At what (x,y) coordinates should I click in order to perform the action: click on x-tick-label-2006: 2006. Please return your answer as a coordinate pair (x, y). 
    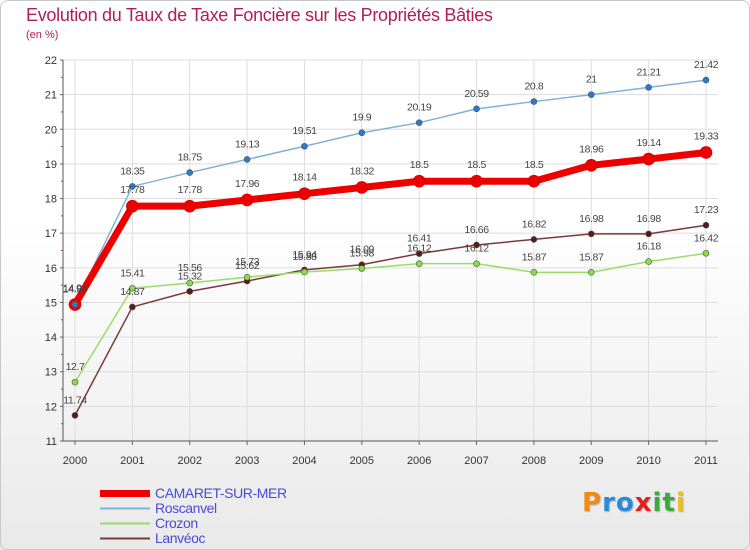
    Looking at the image, I should click on (419, 461).